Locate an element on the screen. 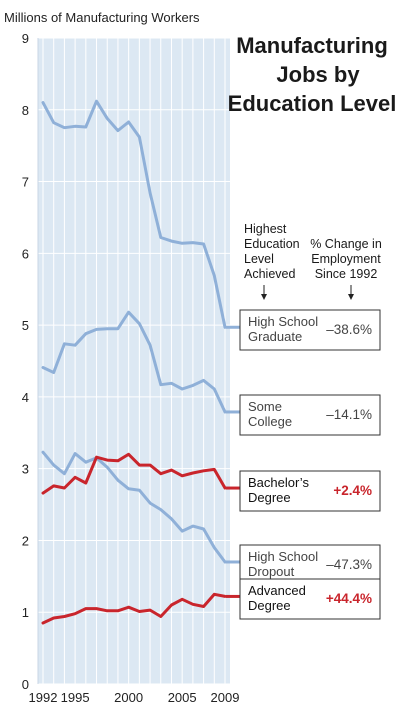  series-name: Advanced is located at coordinates (277, 590).